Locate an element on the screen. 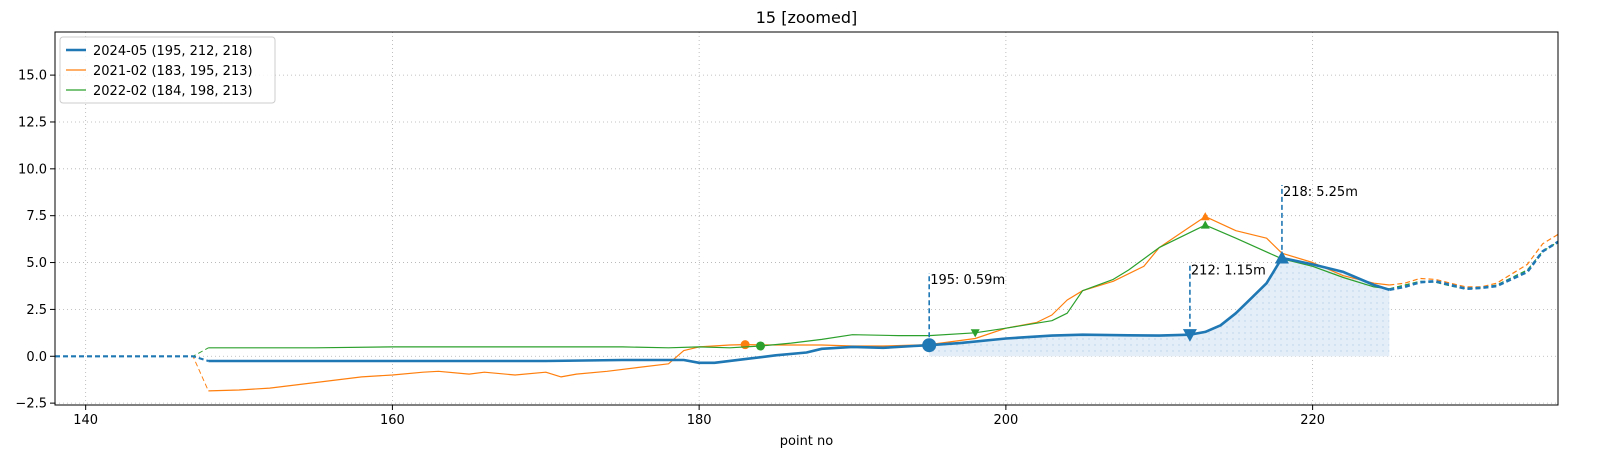 Image resolution: width=1613 pixels, height=470 pixels. series-2024-05-dashed-left is located at coordinates (132, 358).